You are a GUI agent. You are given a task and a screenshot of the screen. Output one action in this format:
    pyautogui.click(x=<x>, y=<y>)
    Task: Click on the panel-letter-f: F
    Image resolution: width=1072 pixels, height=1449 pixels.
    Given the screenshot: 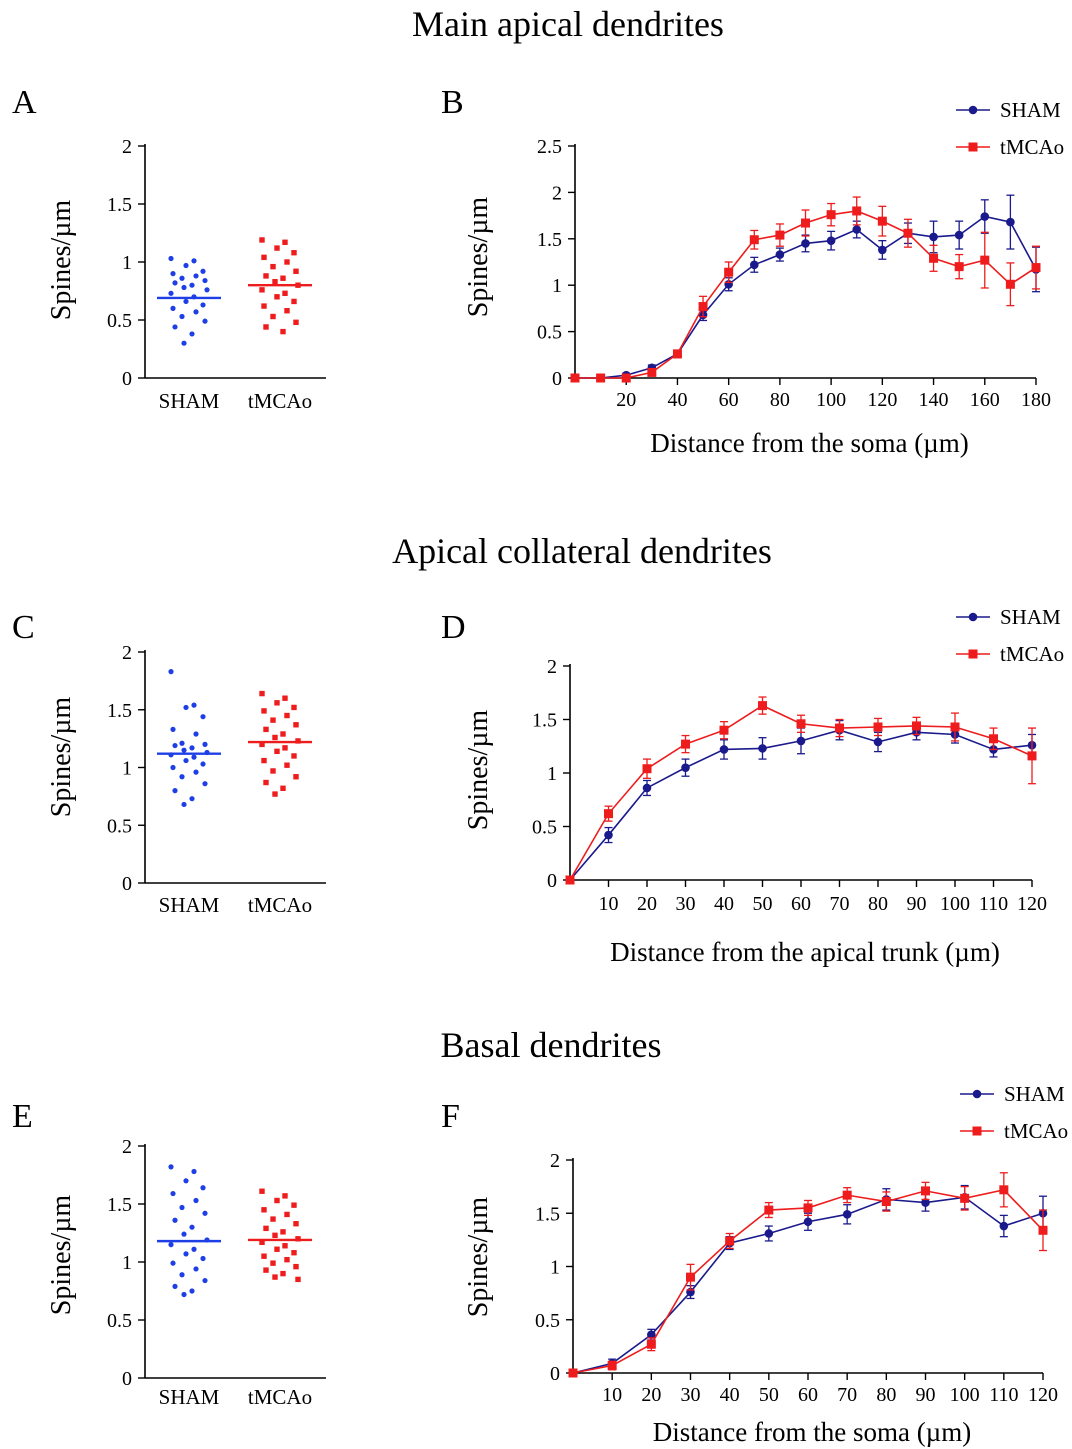 What is the action you would take?
    pyautogui.click(x=450, y=1116)
    